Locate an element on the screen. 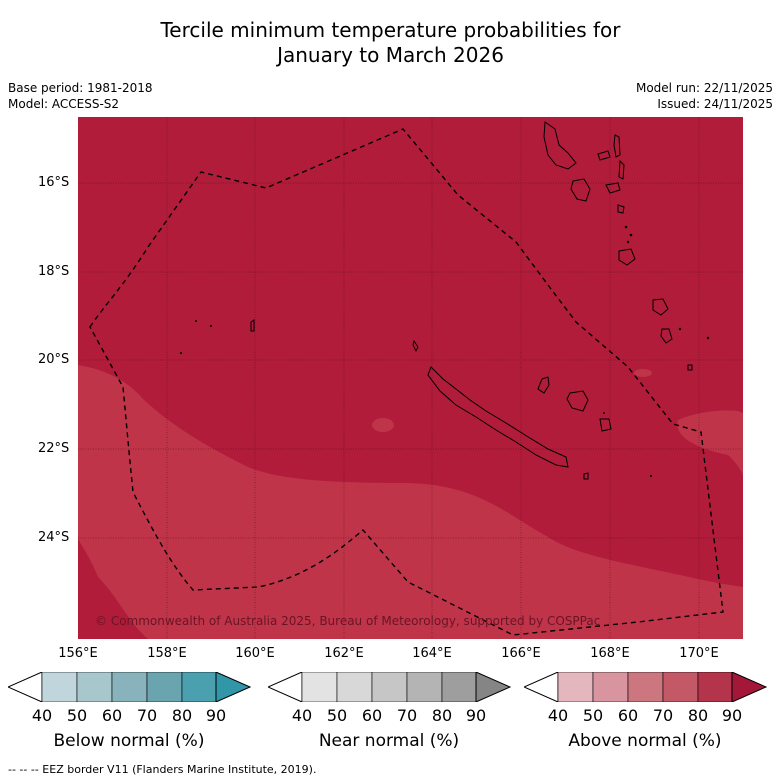 The image size is (781, 781). belep-islet is located at coordinates (415, 346).